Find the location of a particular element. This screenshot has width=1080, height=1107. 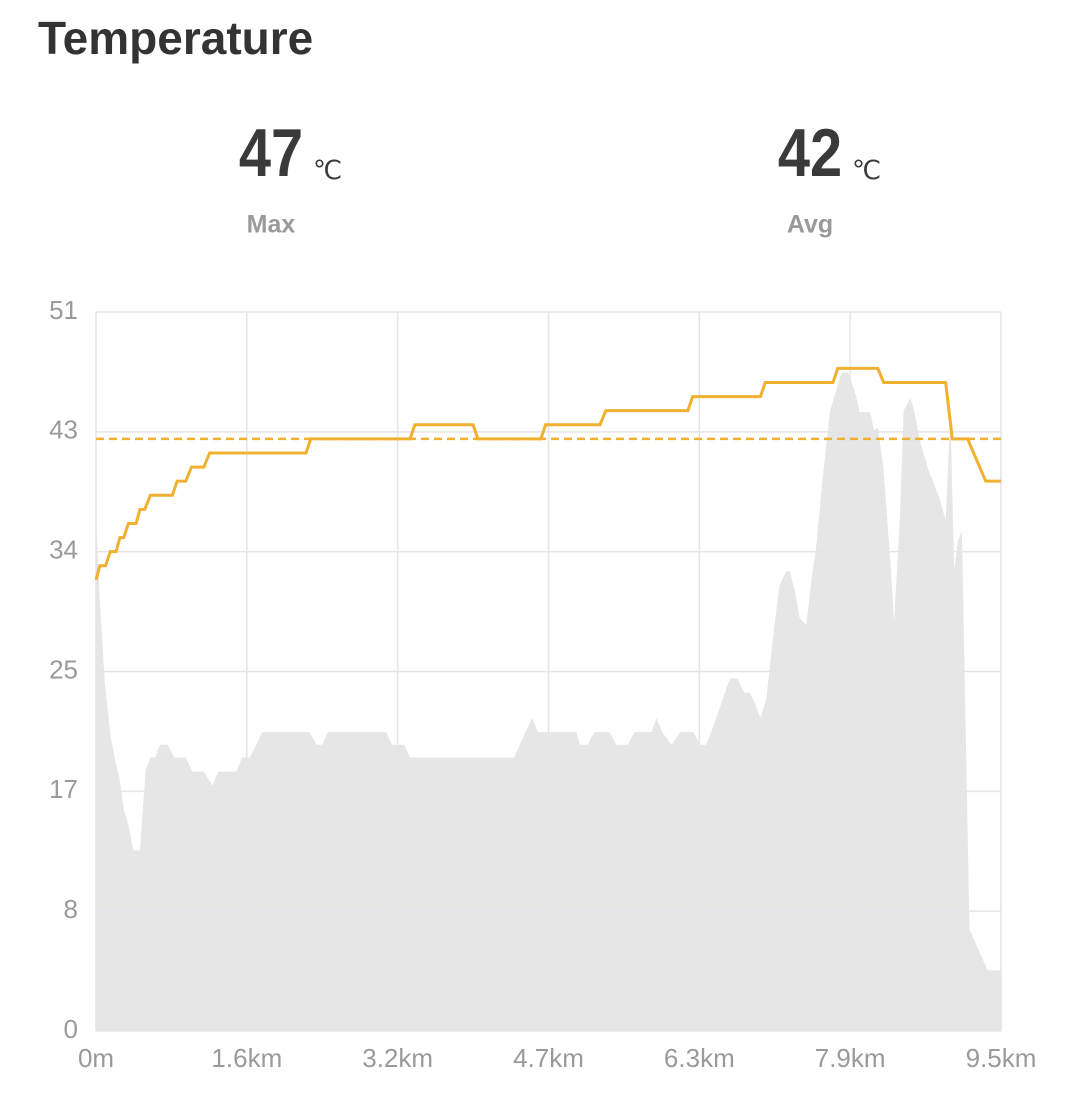

avg-unit: ℃ is located at coordinates (866, 170).